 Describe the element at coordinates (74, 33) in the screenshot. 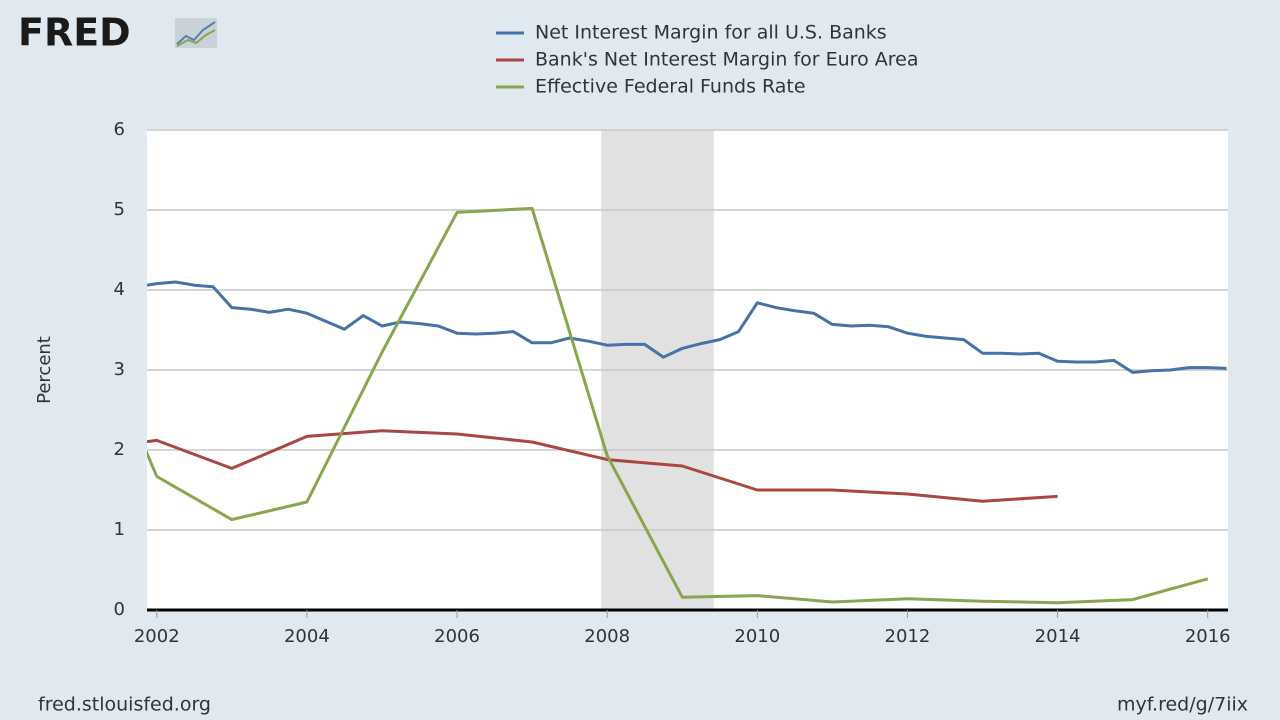

I see `logo: FRED` at that location.